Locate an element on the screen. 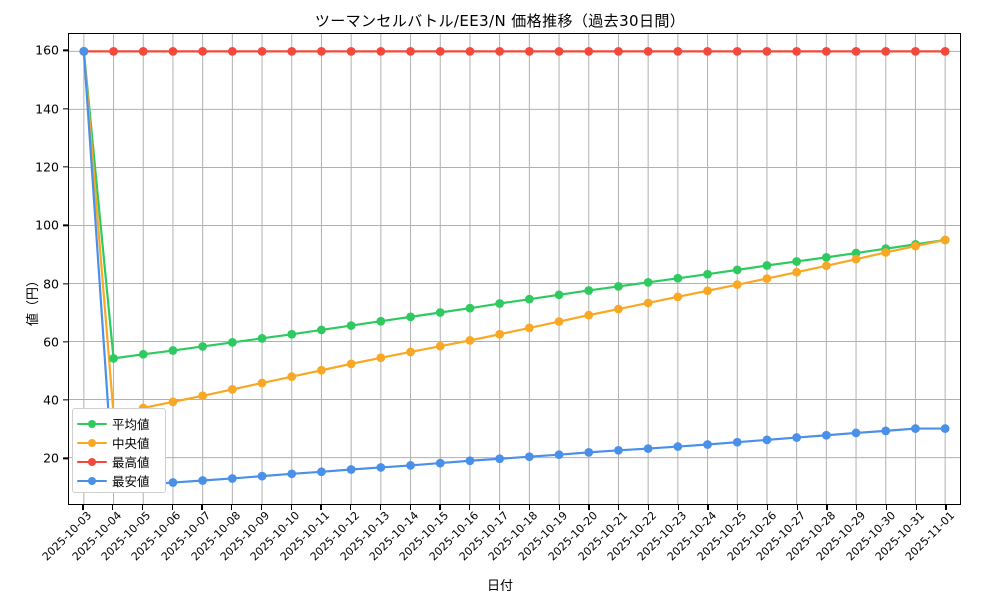 The width and height of the screenshot is (1000, 600). x-tick-label: 2025-10-26 is located at coordinates (751, 536).